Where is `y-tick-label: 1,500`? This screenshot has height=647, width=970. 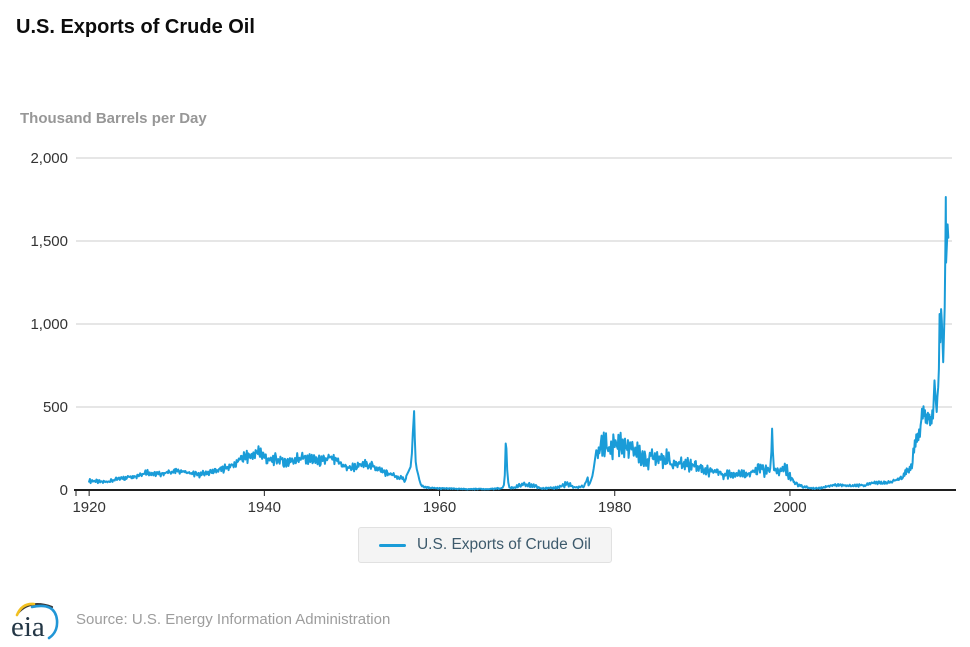
y-tick-label: 1,500 is located at coordinates (49, 241).